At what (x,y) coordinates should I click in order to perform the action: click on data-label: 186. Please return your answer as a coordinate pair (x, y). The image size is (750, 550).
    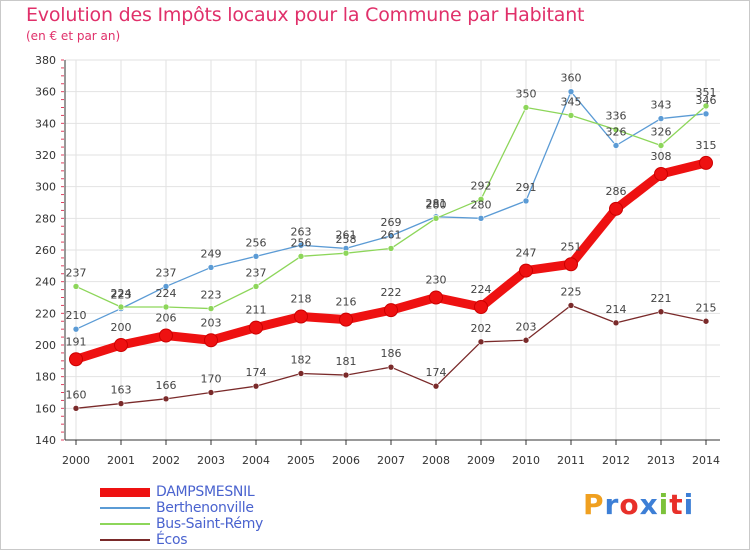
    Looking at the image, I should click on (391, 353).